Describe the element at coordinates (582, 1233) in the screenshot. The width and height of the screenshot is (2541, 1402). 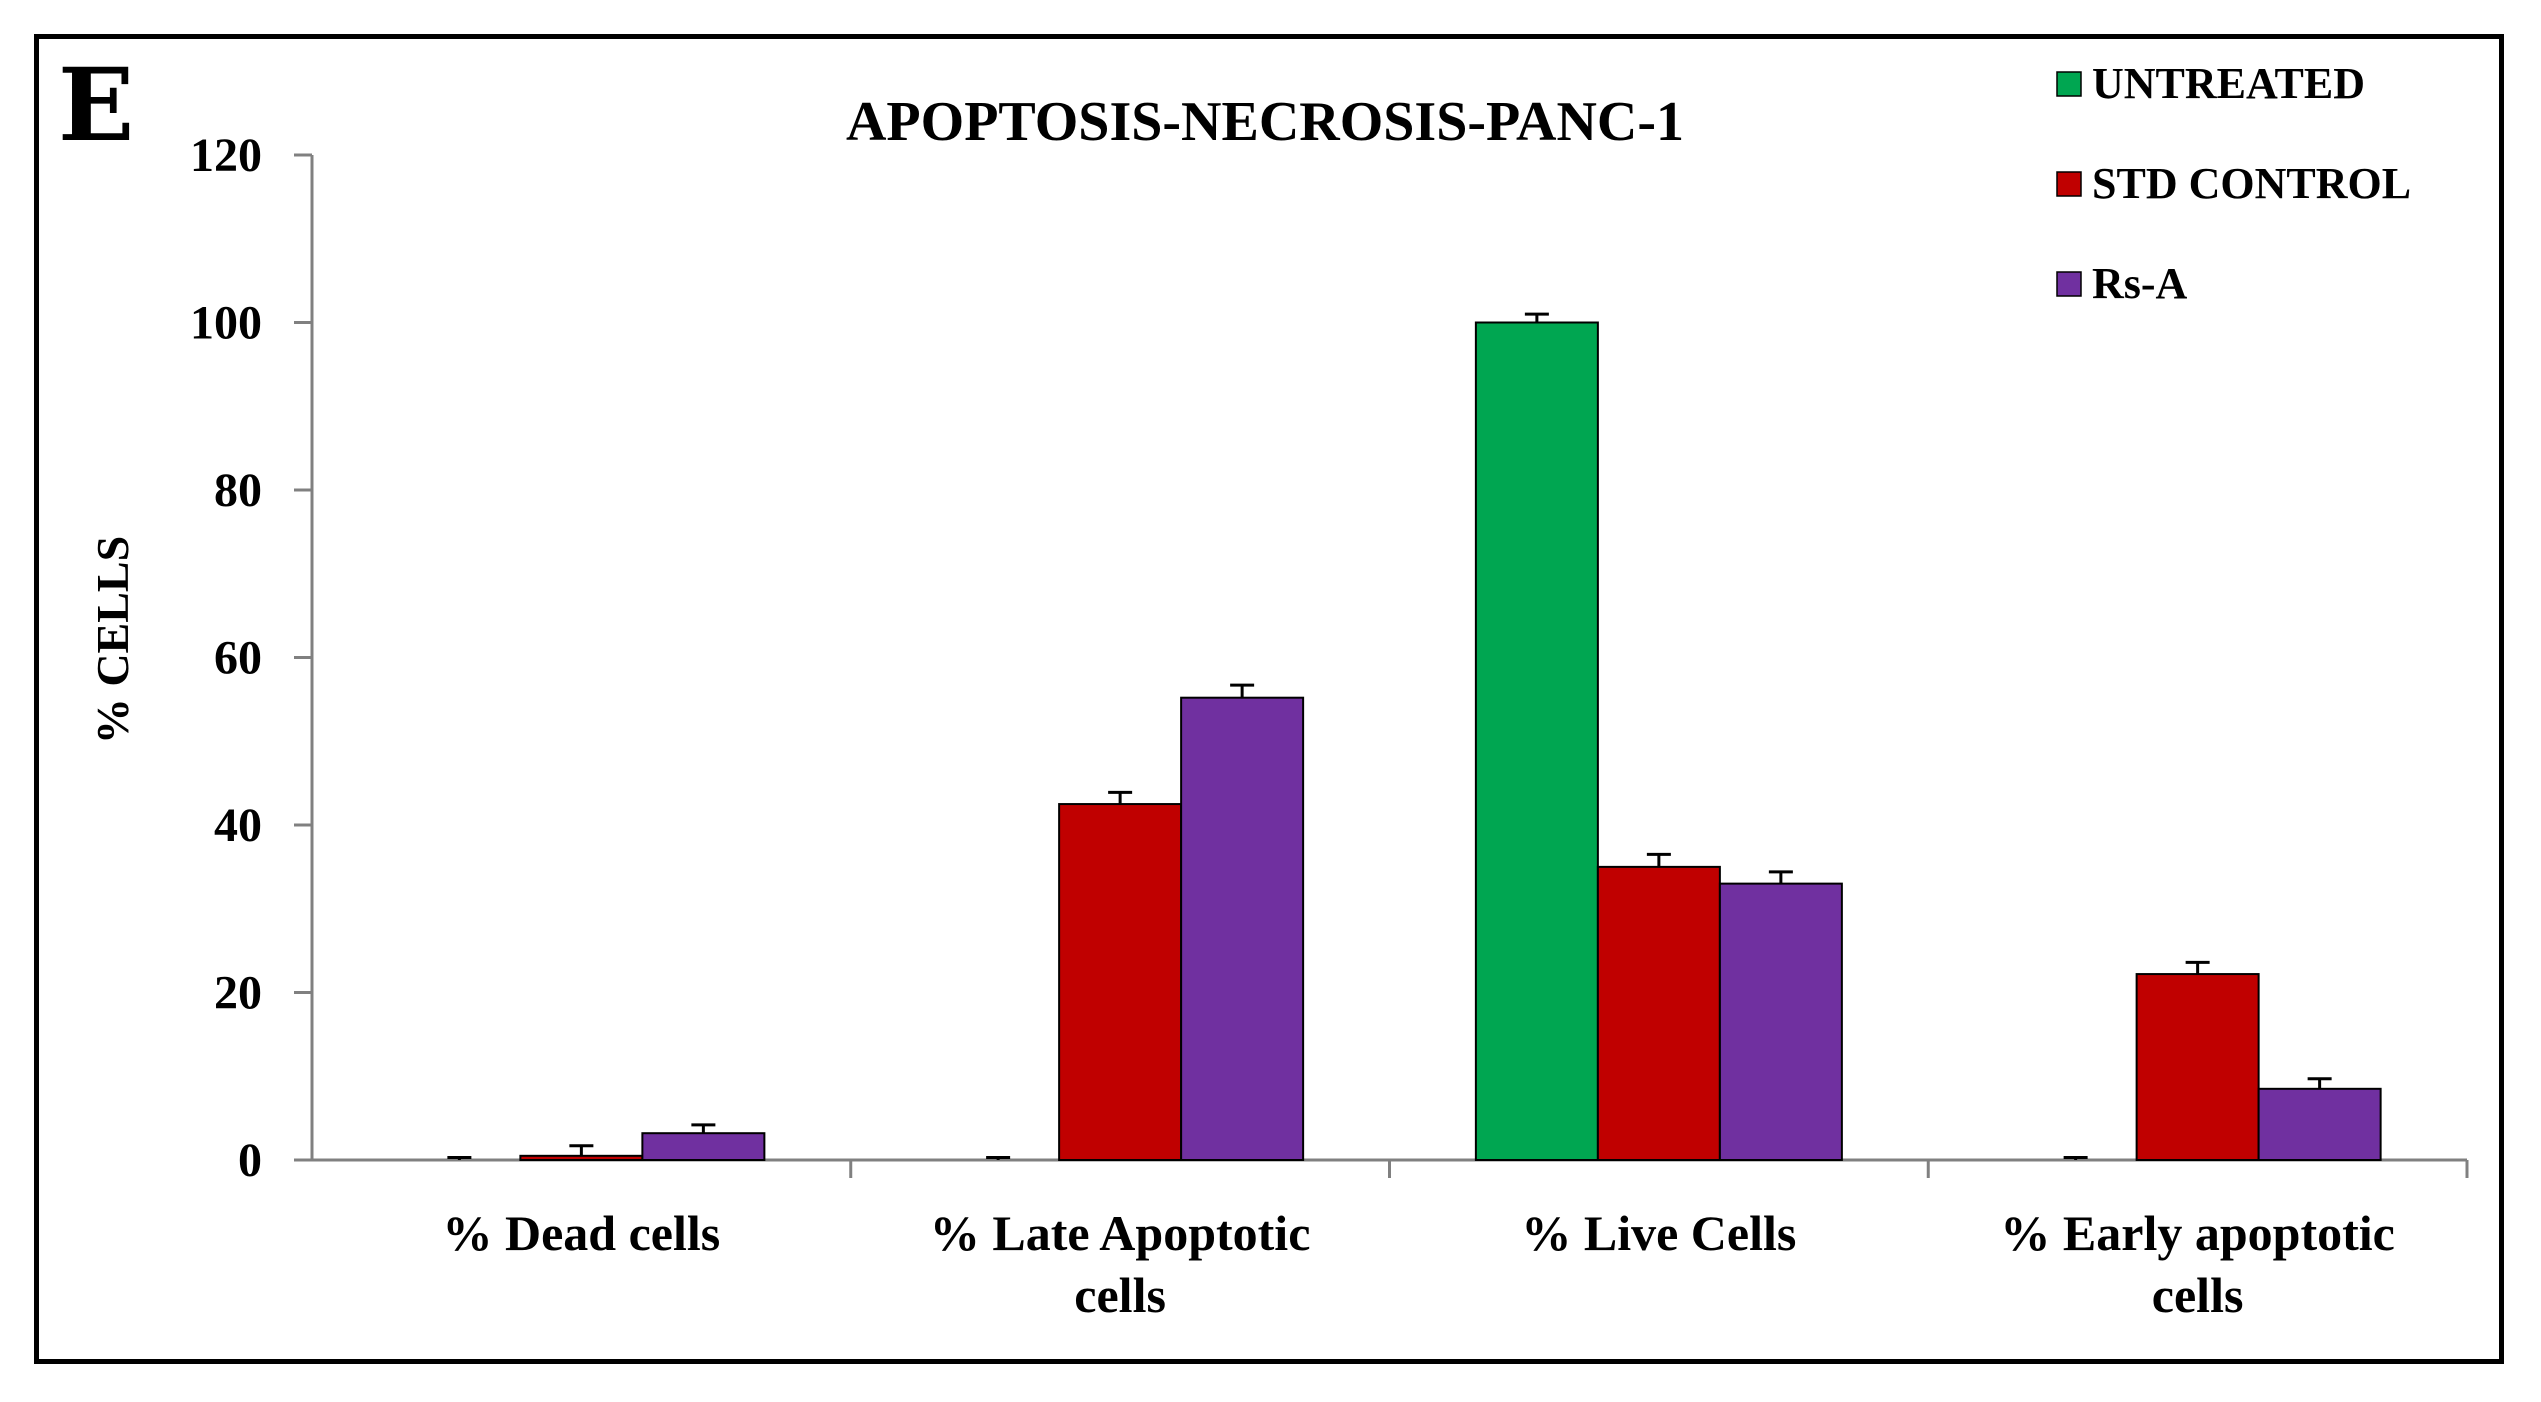
I see `x-tick-label: % Dead cells` at that location.